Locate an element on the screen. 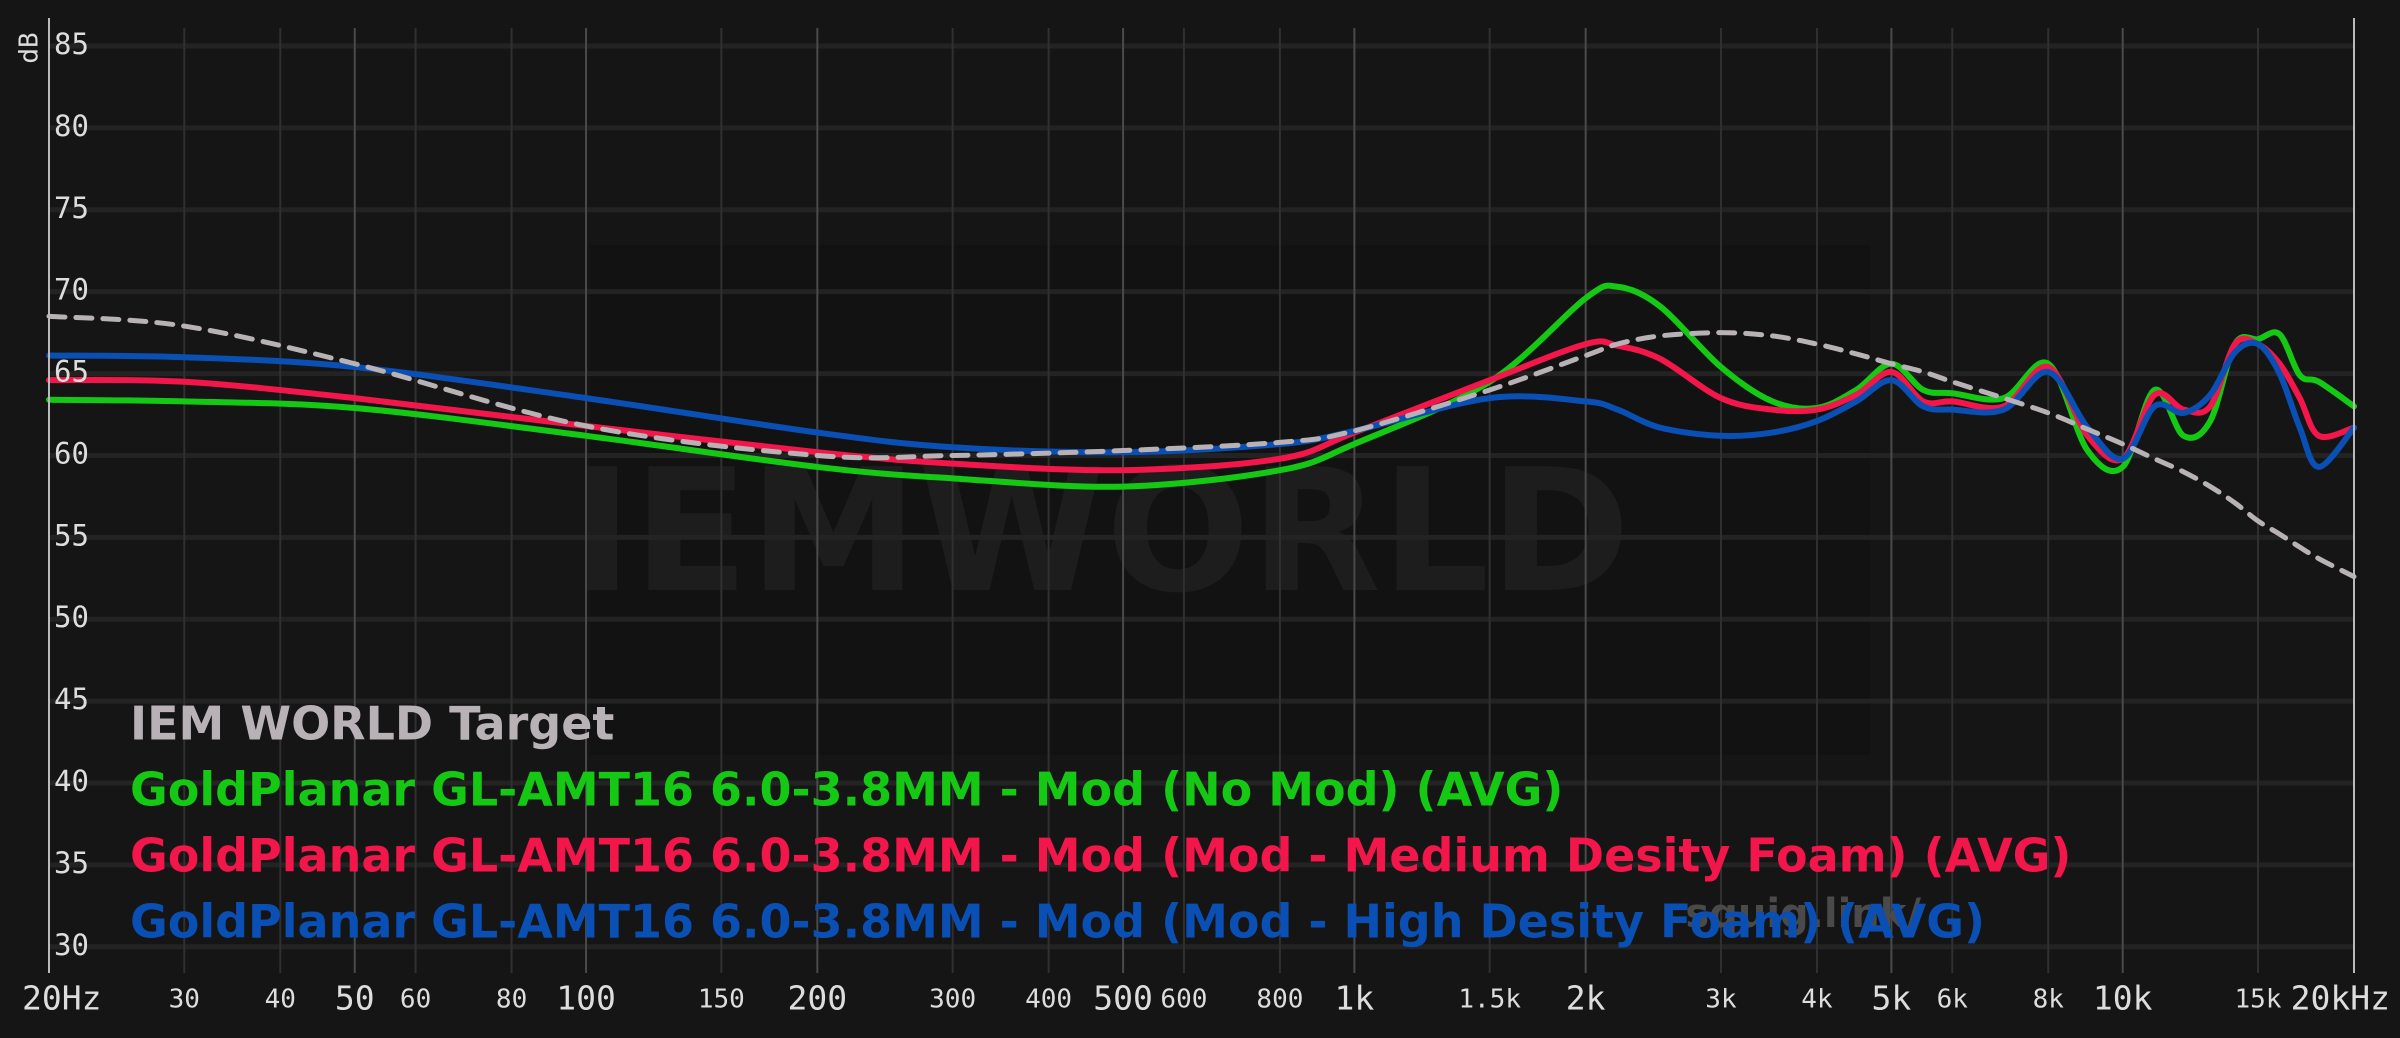  x-tick-label: 150 is located at coordinates (721, 1000).